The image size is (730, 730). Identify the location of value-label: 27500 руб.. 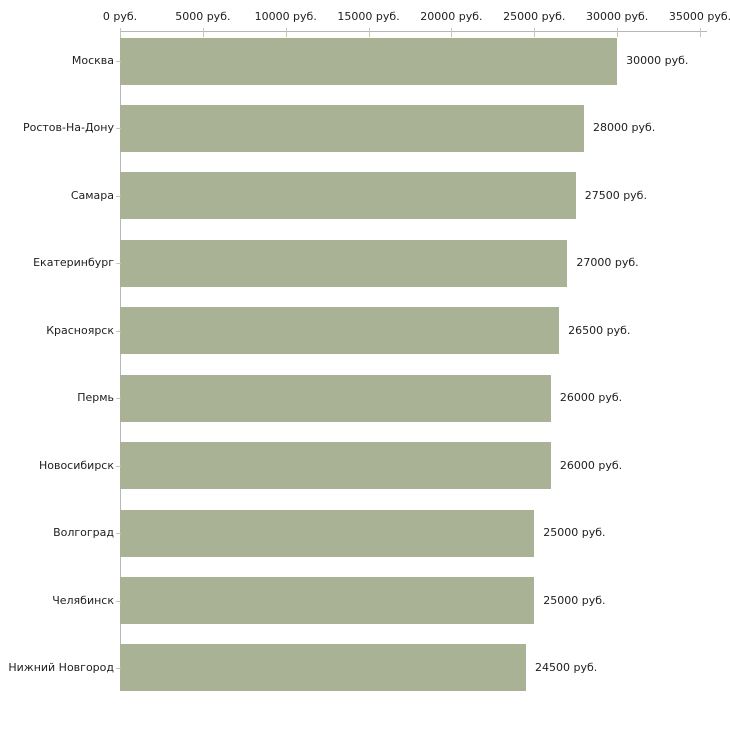
(615, 195).